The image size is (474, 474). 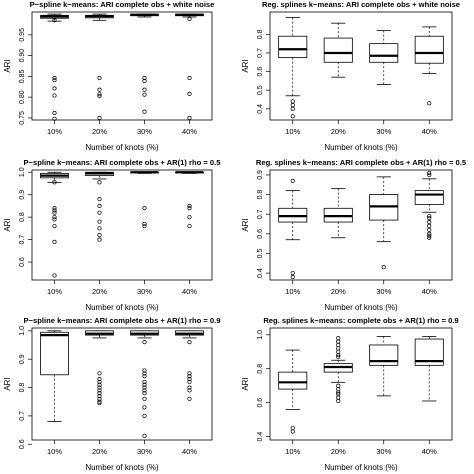 What do you see at coordinates (260, 214) in the screenshot?
I see `y-tick-label: 0.7` at bounding box center [260, 214].